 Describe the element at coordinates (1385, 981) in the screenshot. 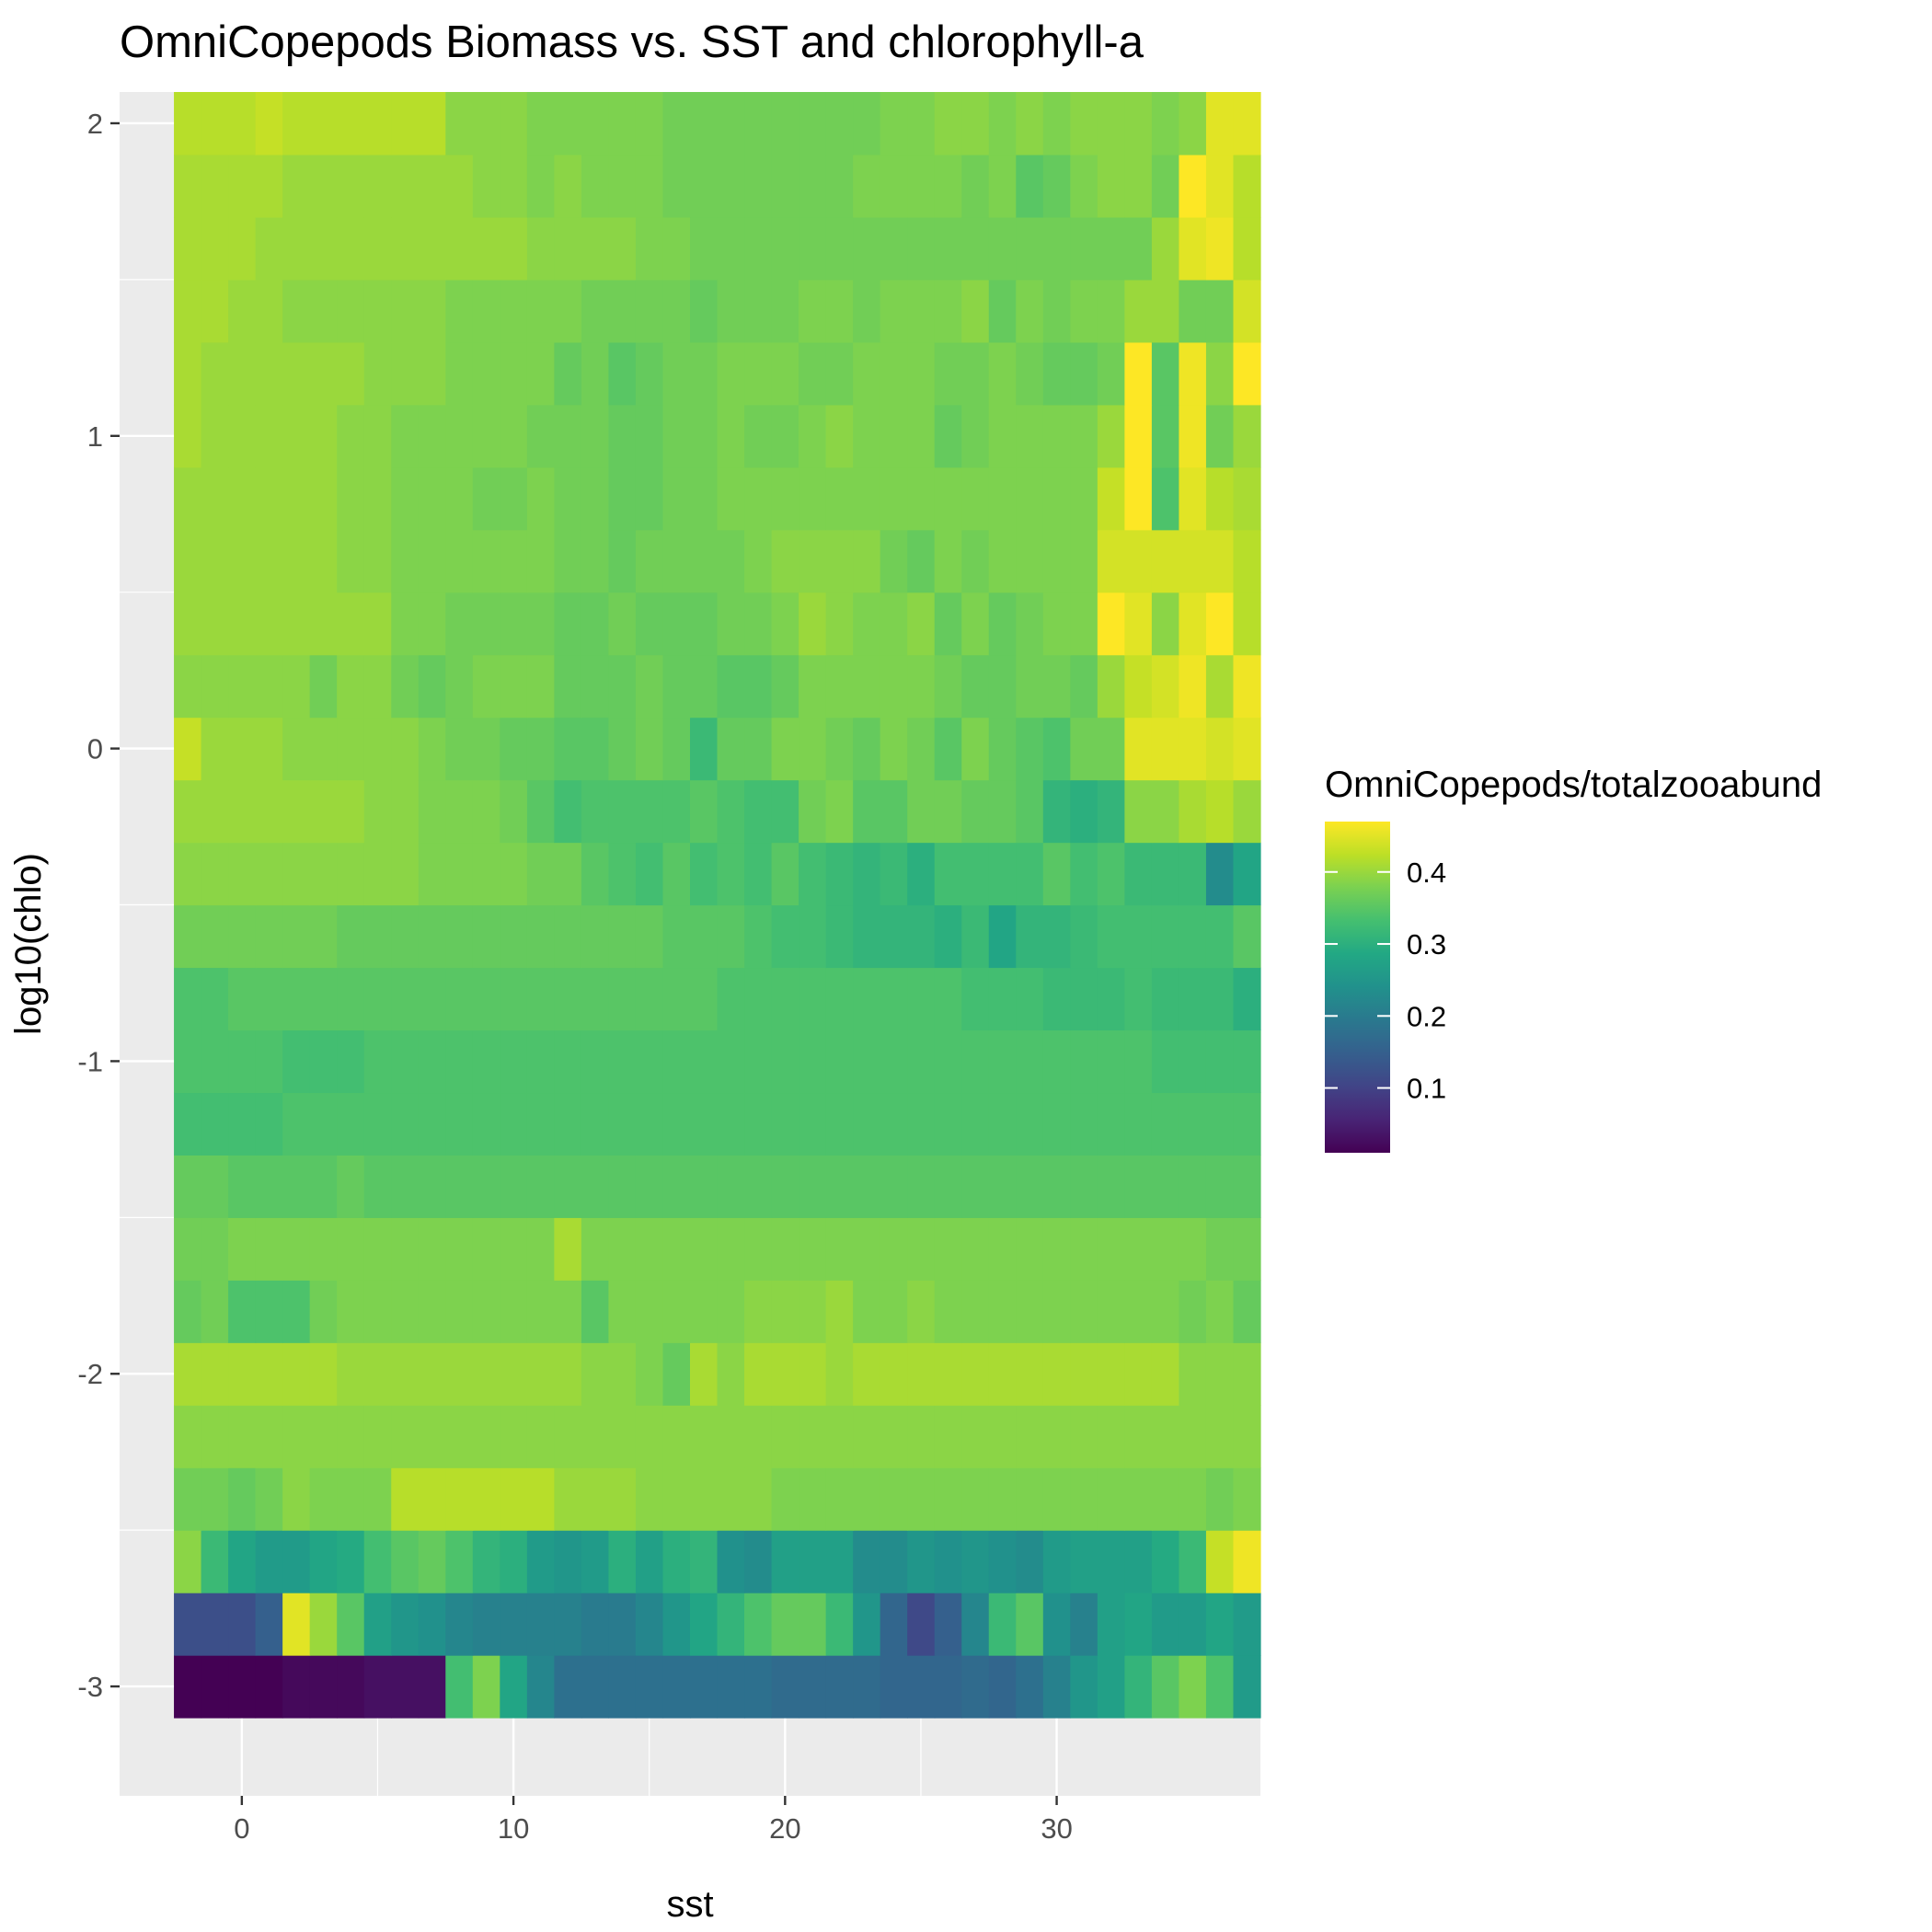

I see `colorbar-ticks: 0.1 0.2 0.3 0.4` at that location.